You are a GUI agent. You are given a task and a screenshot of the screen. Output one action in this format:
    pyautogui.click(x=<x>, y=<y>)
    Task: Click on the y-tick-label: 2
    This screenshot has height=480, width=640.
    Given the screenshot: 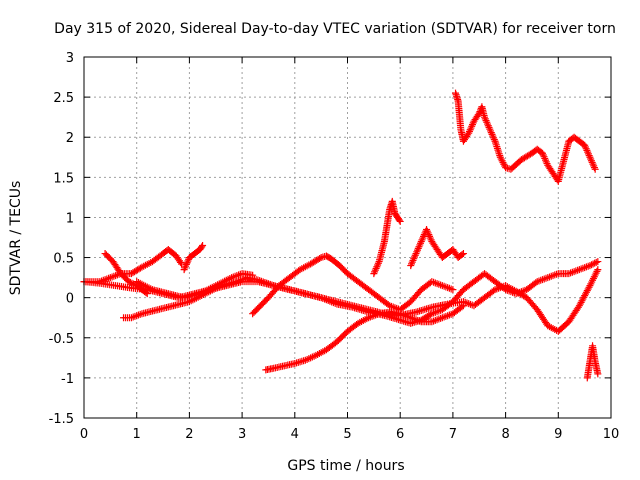 What is the action you would take?
    pyautogui.click(x=70, y=138)
    